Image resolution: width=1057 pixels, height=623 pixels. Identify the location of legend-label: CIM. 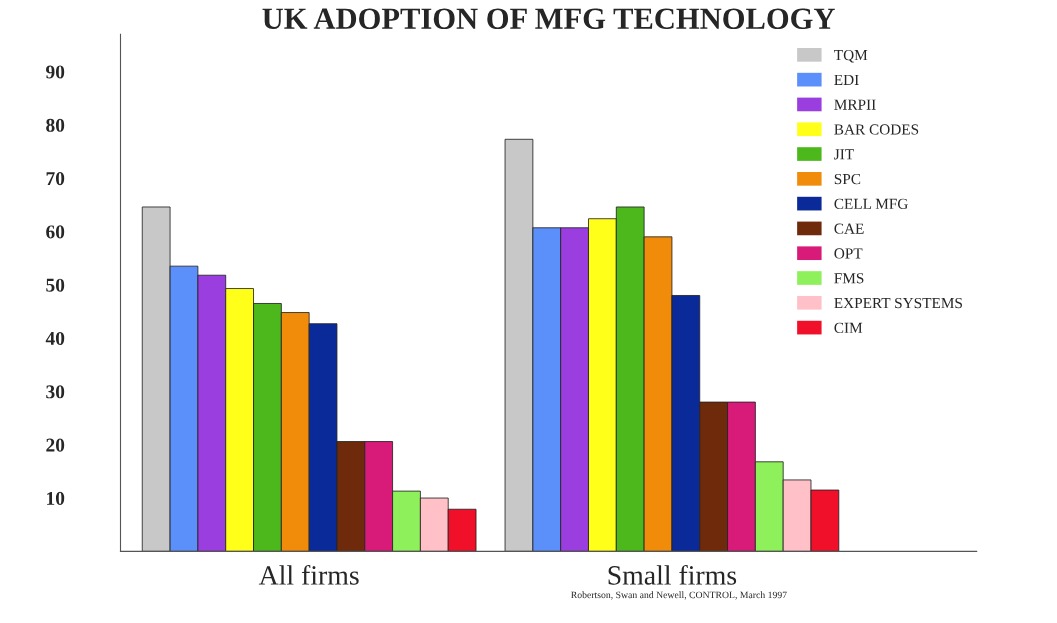
(848, 327).